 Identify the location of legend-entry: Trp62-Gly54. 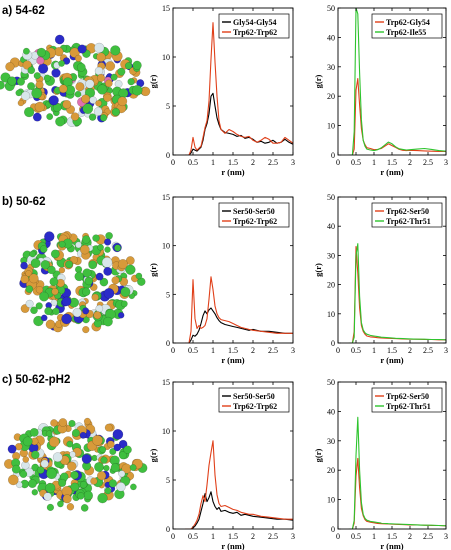
(408, 22).